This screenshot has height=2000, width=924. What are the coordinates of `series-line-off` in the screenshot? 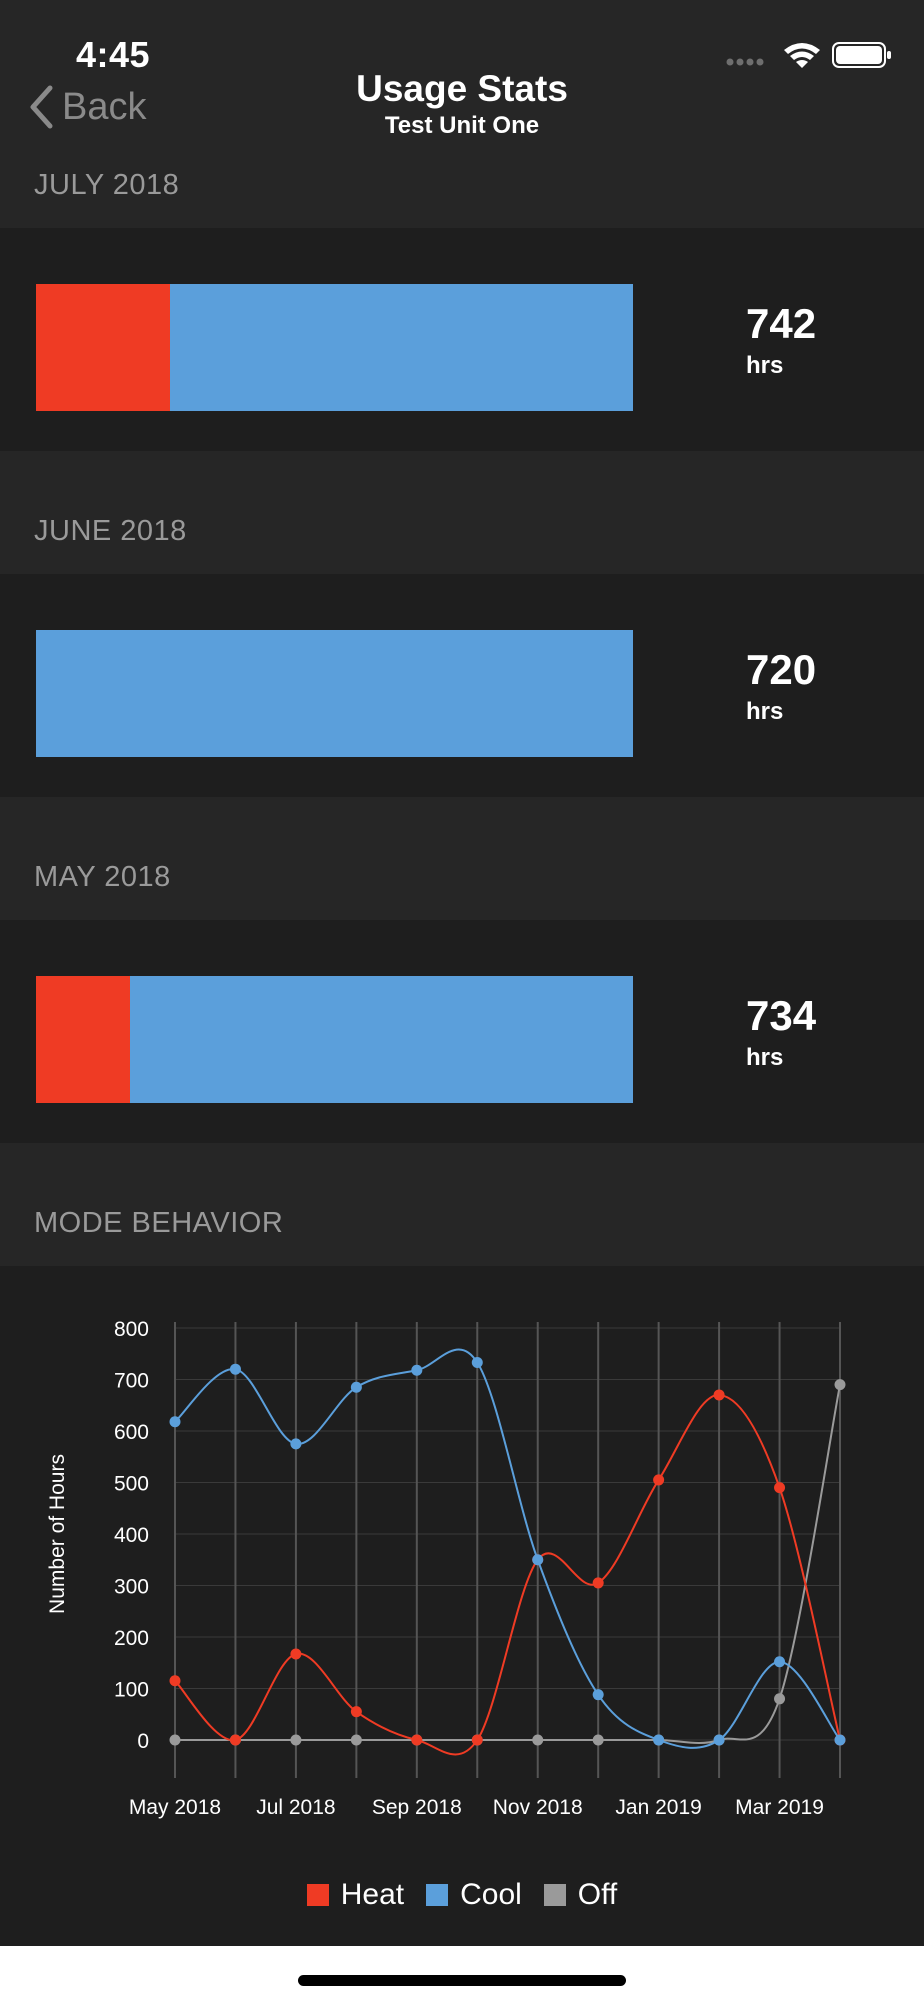 It's located at (508, 1564).